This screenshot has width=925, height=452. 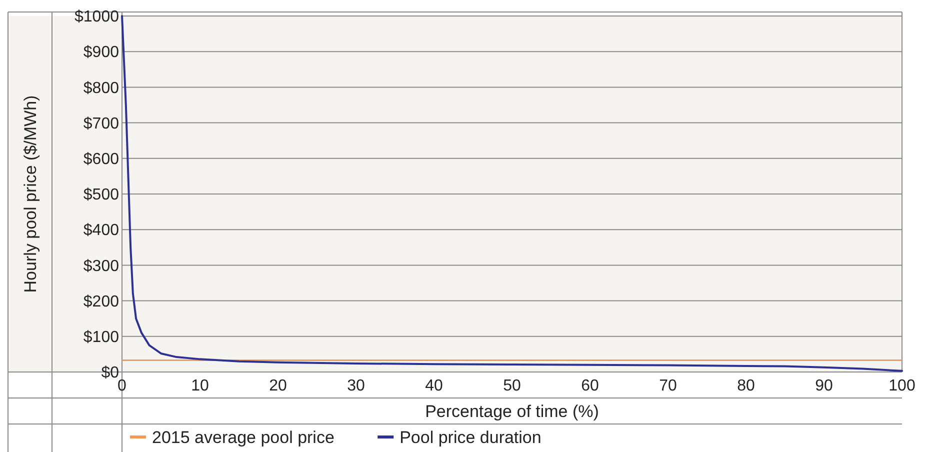 What do you see at coordinates (590, 386) in the screenshot?
I see `x-tick-label: 60` at bounding box center [590, 386].